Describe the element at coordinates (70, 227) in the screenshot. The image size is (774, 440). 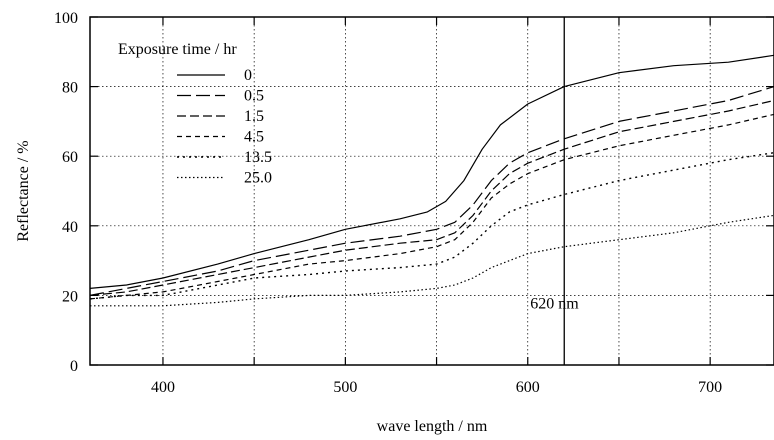
I see `y-tick-label: 40` at that location.